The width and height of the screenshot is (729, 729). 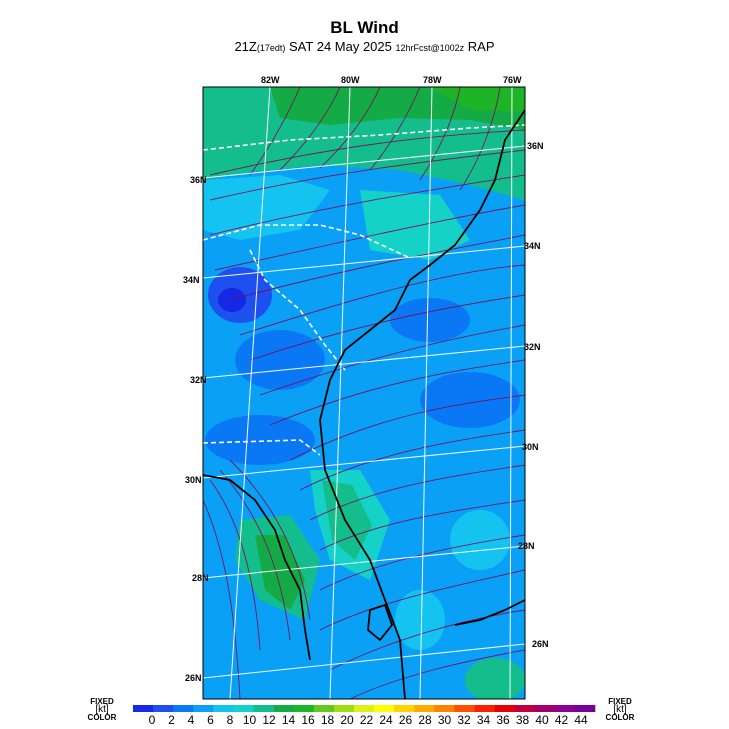 I want to click on model-name: RAP, so click(x=481, y=46).